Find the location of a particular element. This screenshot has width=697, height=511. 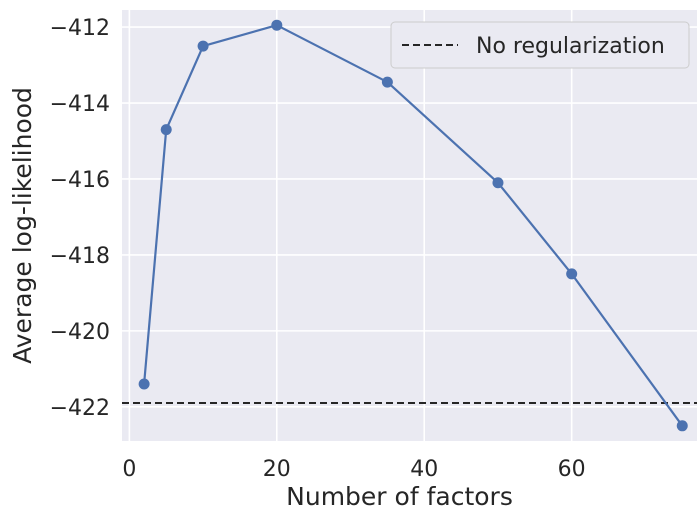

x-tick-labels: 0 20 40 60 is located at coordinates (353, 469).